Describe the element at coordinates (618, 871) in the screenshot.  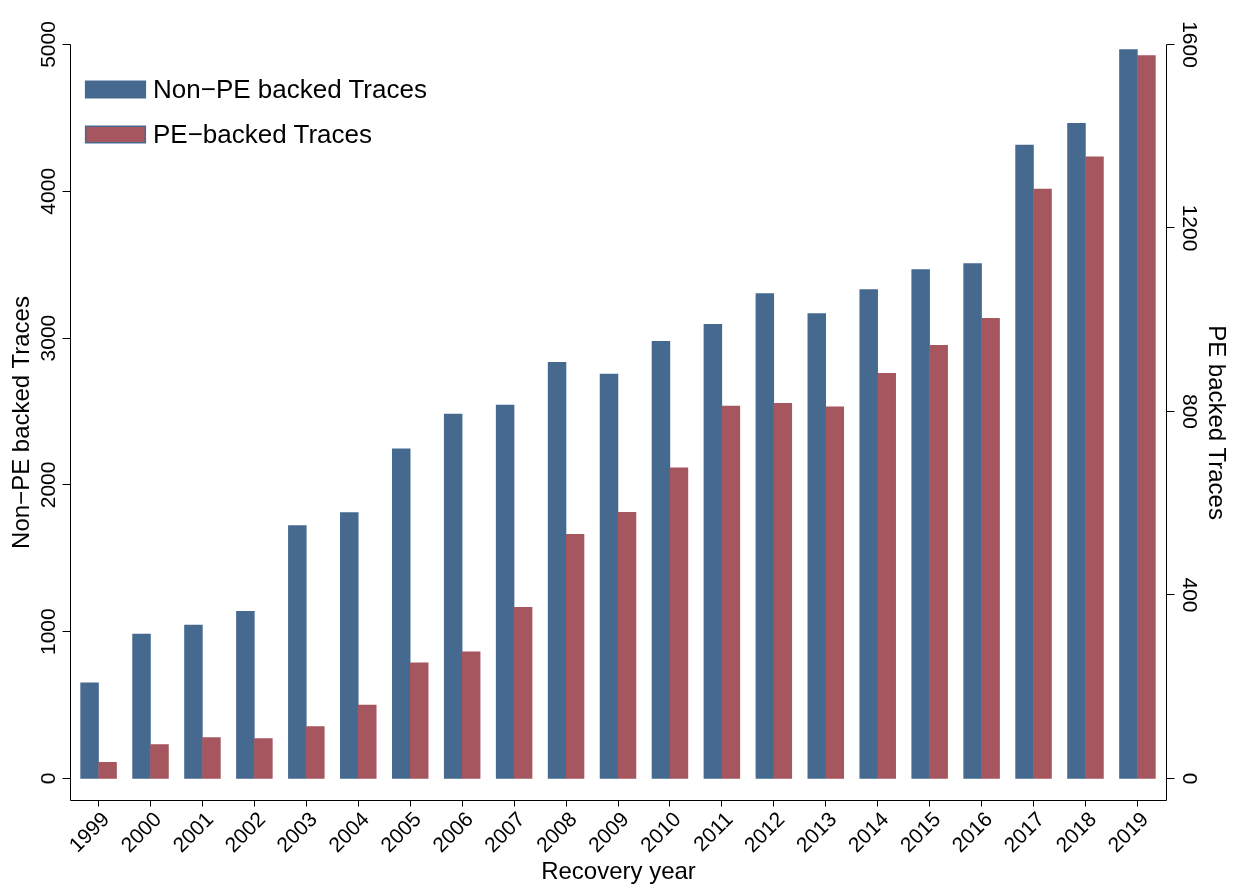
I see `x-axis-title: Recovery year` at that location.